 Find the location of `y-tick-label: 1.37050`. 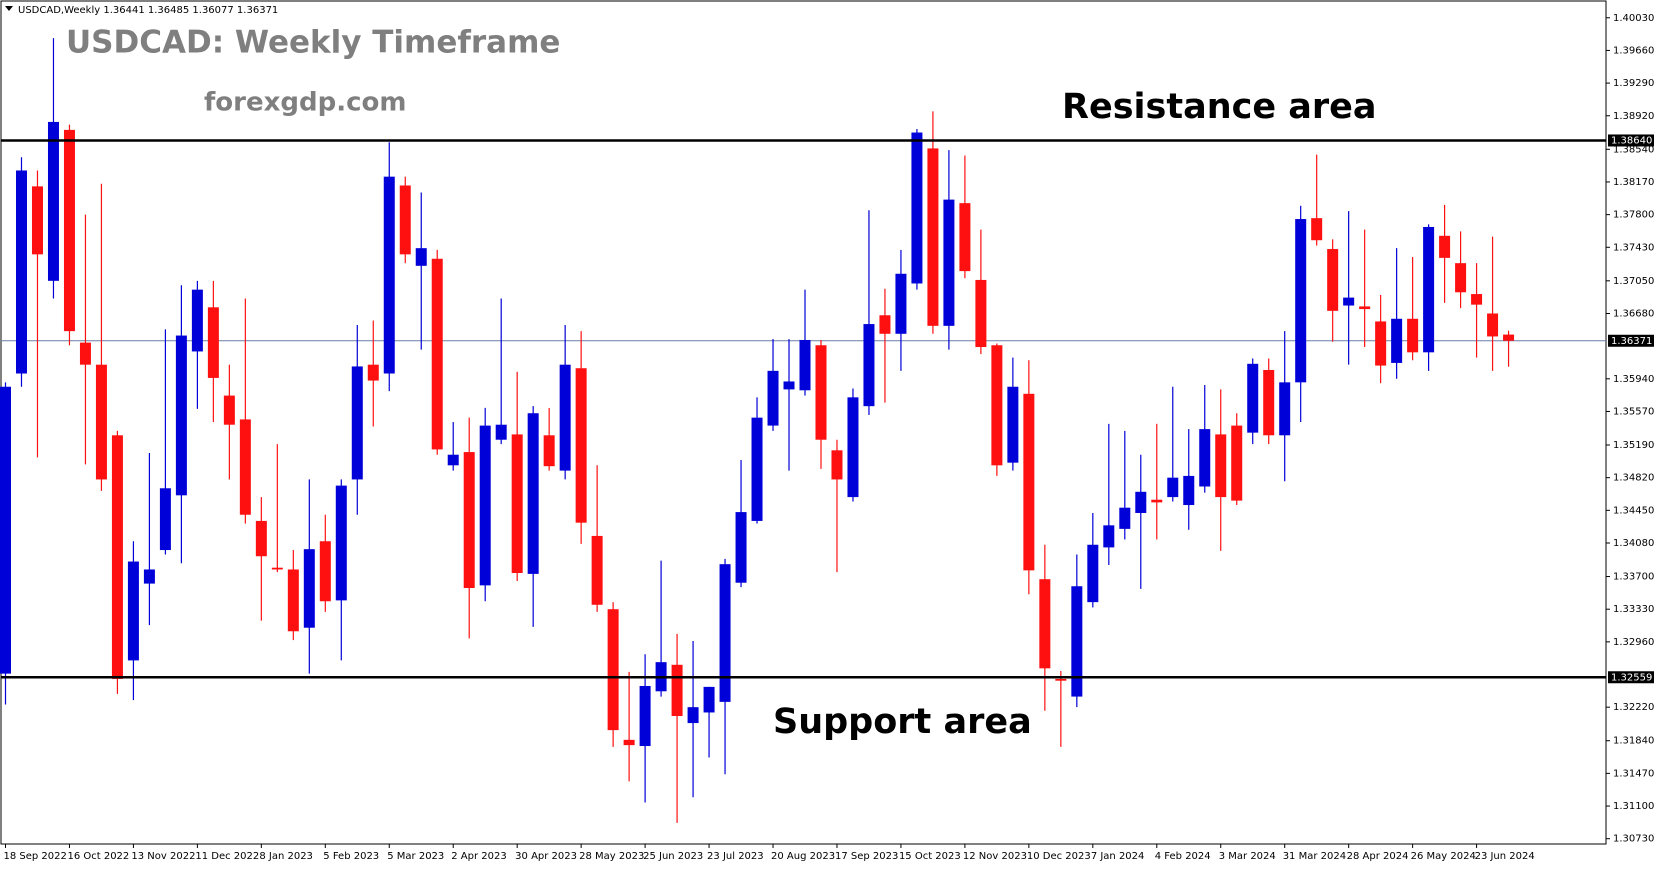

y-tick-label: 1.37050 is located at coordinates (1633, 281).